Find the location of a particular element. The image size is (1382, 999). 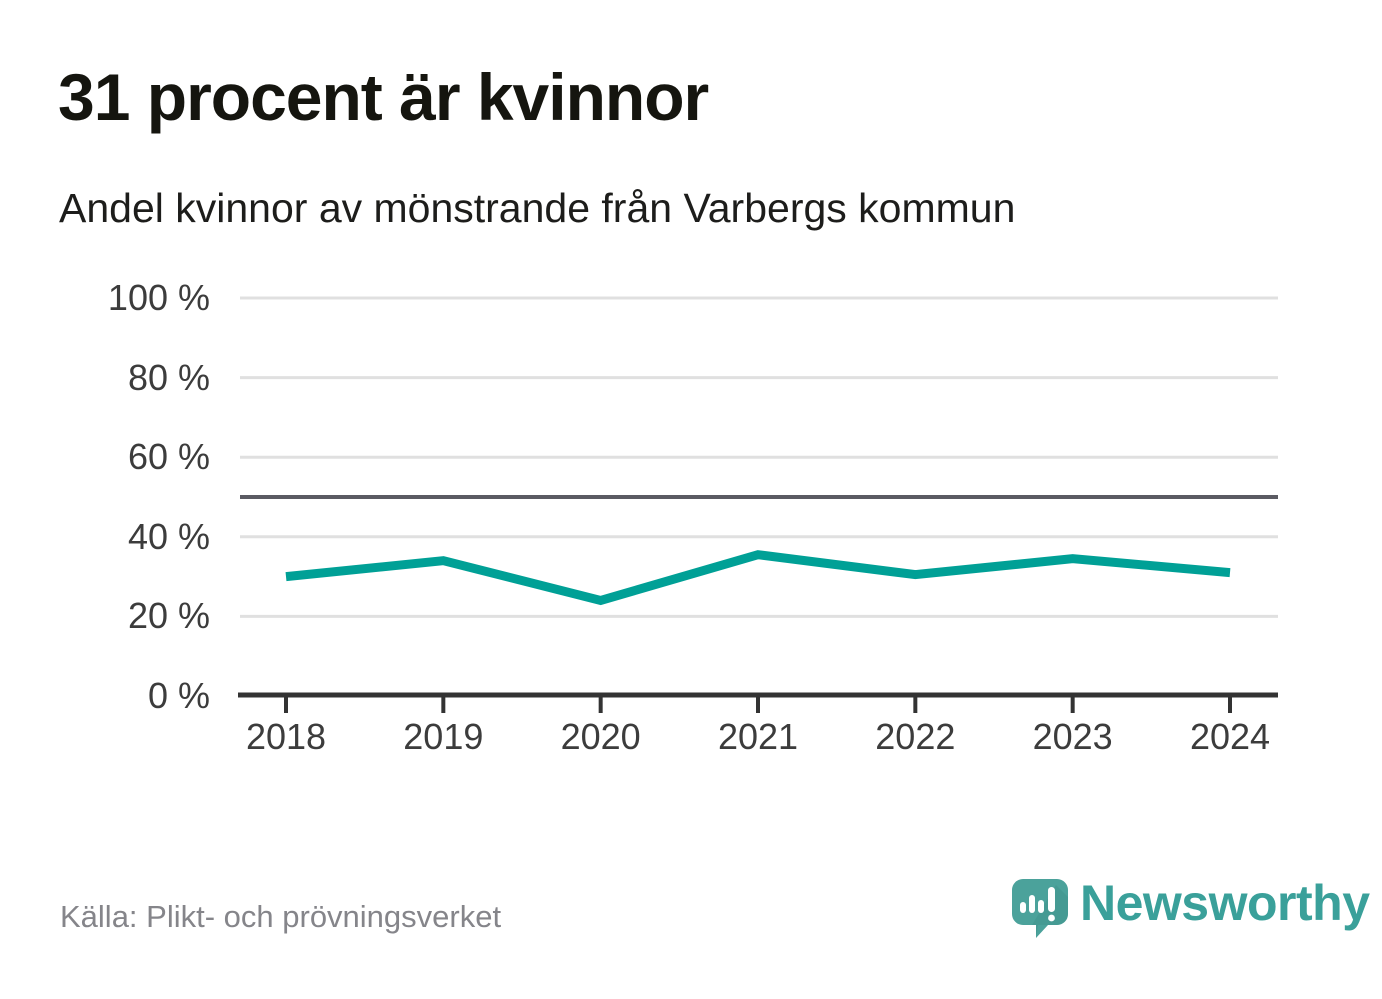

y-axis-tick-label: 40 % is located at coordinates (168, 536).